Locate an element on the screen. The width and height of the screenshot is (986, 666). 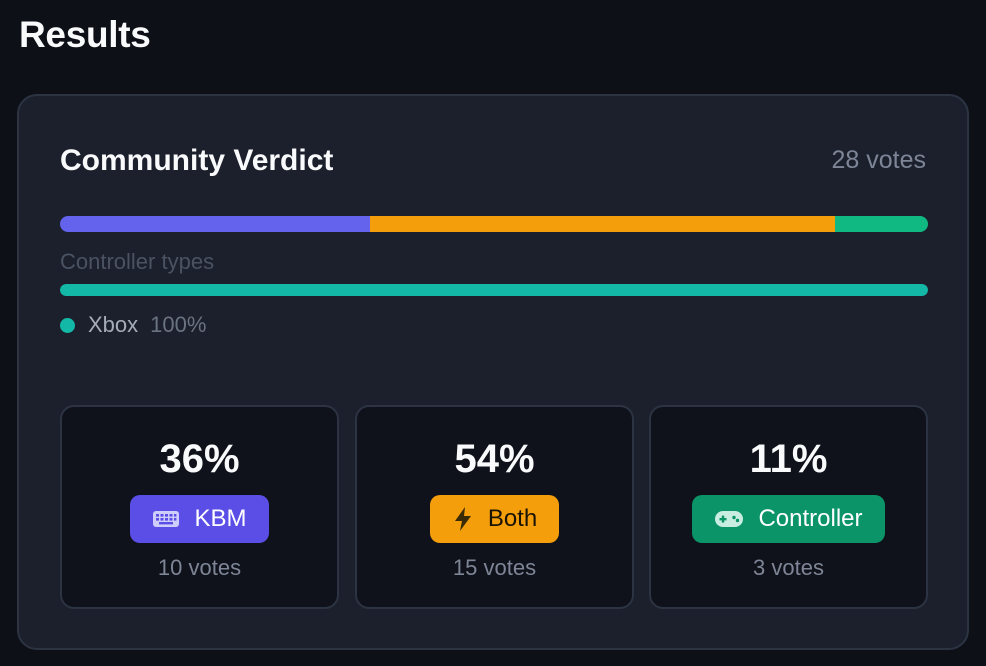
keyboard-icon is located at coordinates (166, 519).